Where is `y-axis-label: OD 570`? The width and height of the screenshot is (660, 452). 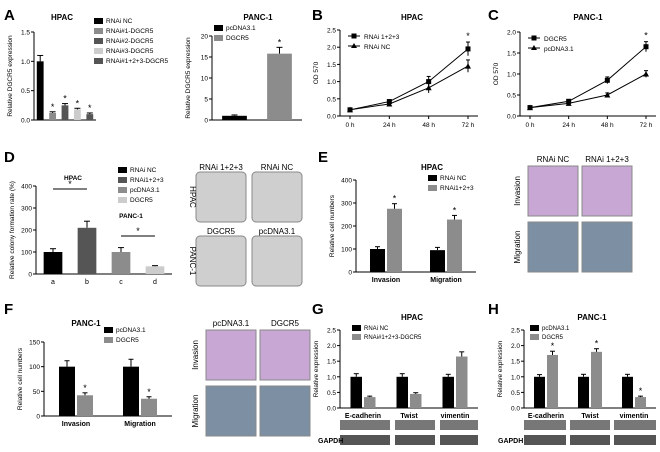 y-axis-label: OD 570 is located at coordinates (496, 73).